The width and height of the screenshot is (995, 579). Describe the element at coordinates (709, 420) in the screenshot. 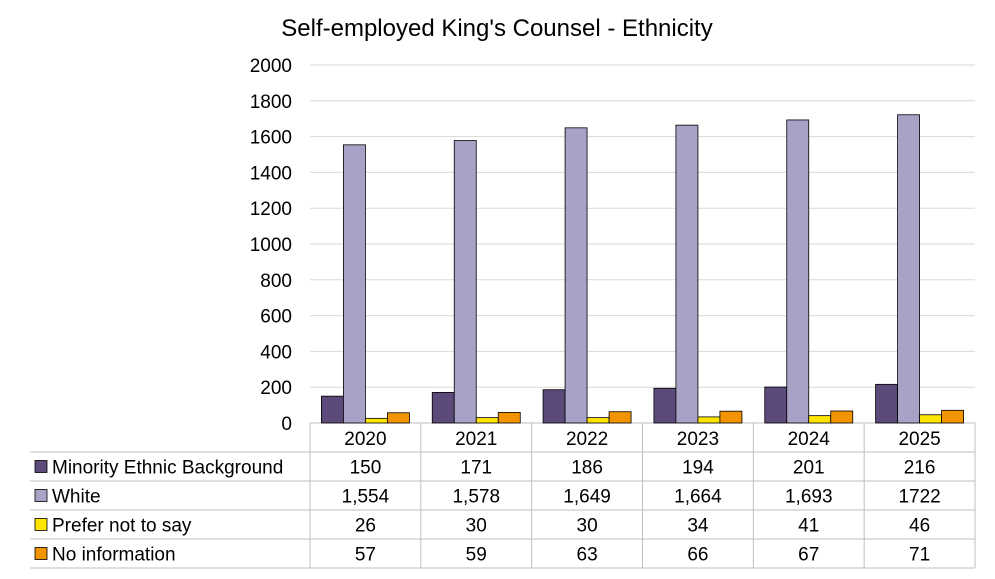

I see `bar-prefer-not-to-say-2023` at that location.